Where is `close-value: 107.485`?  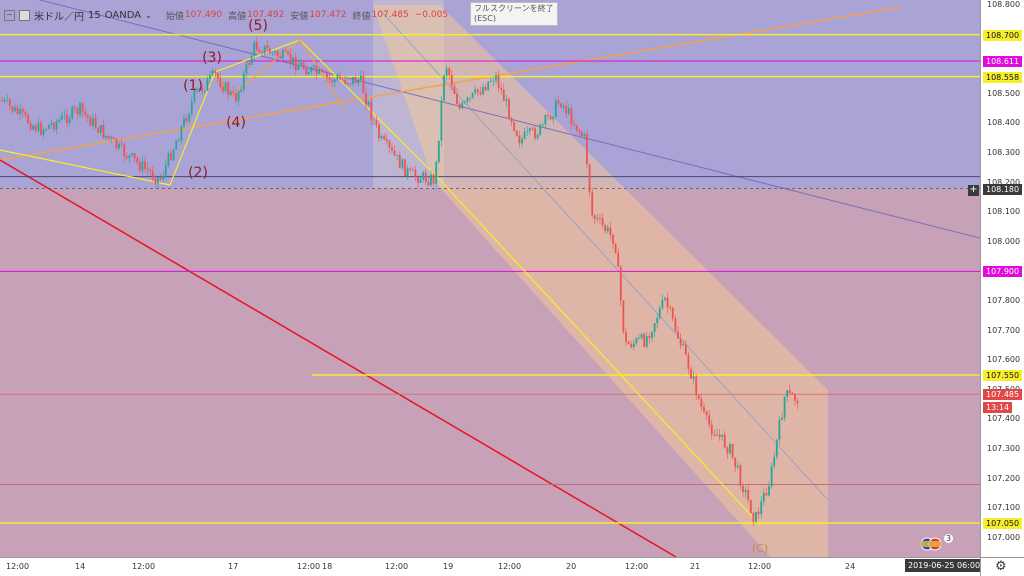 close-value: 107.485 is located at coordinates (390, 15).